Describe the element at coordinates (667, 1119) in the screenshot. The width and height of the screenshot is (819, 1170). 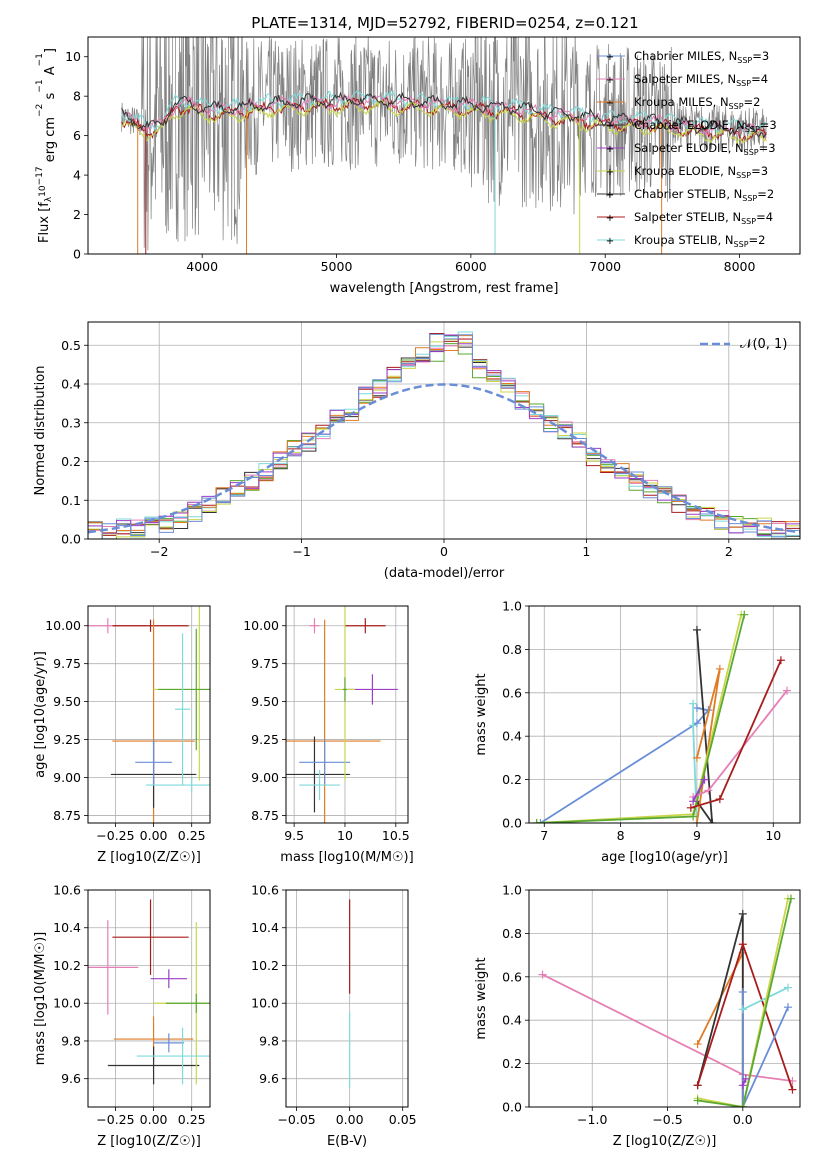
I see `tick-label-x: −0.5` at that location.